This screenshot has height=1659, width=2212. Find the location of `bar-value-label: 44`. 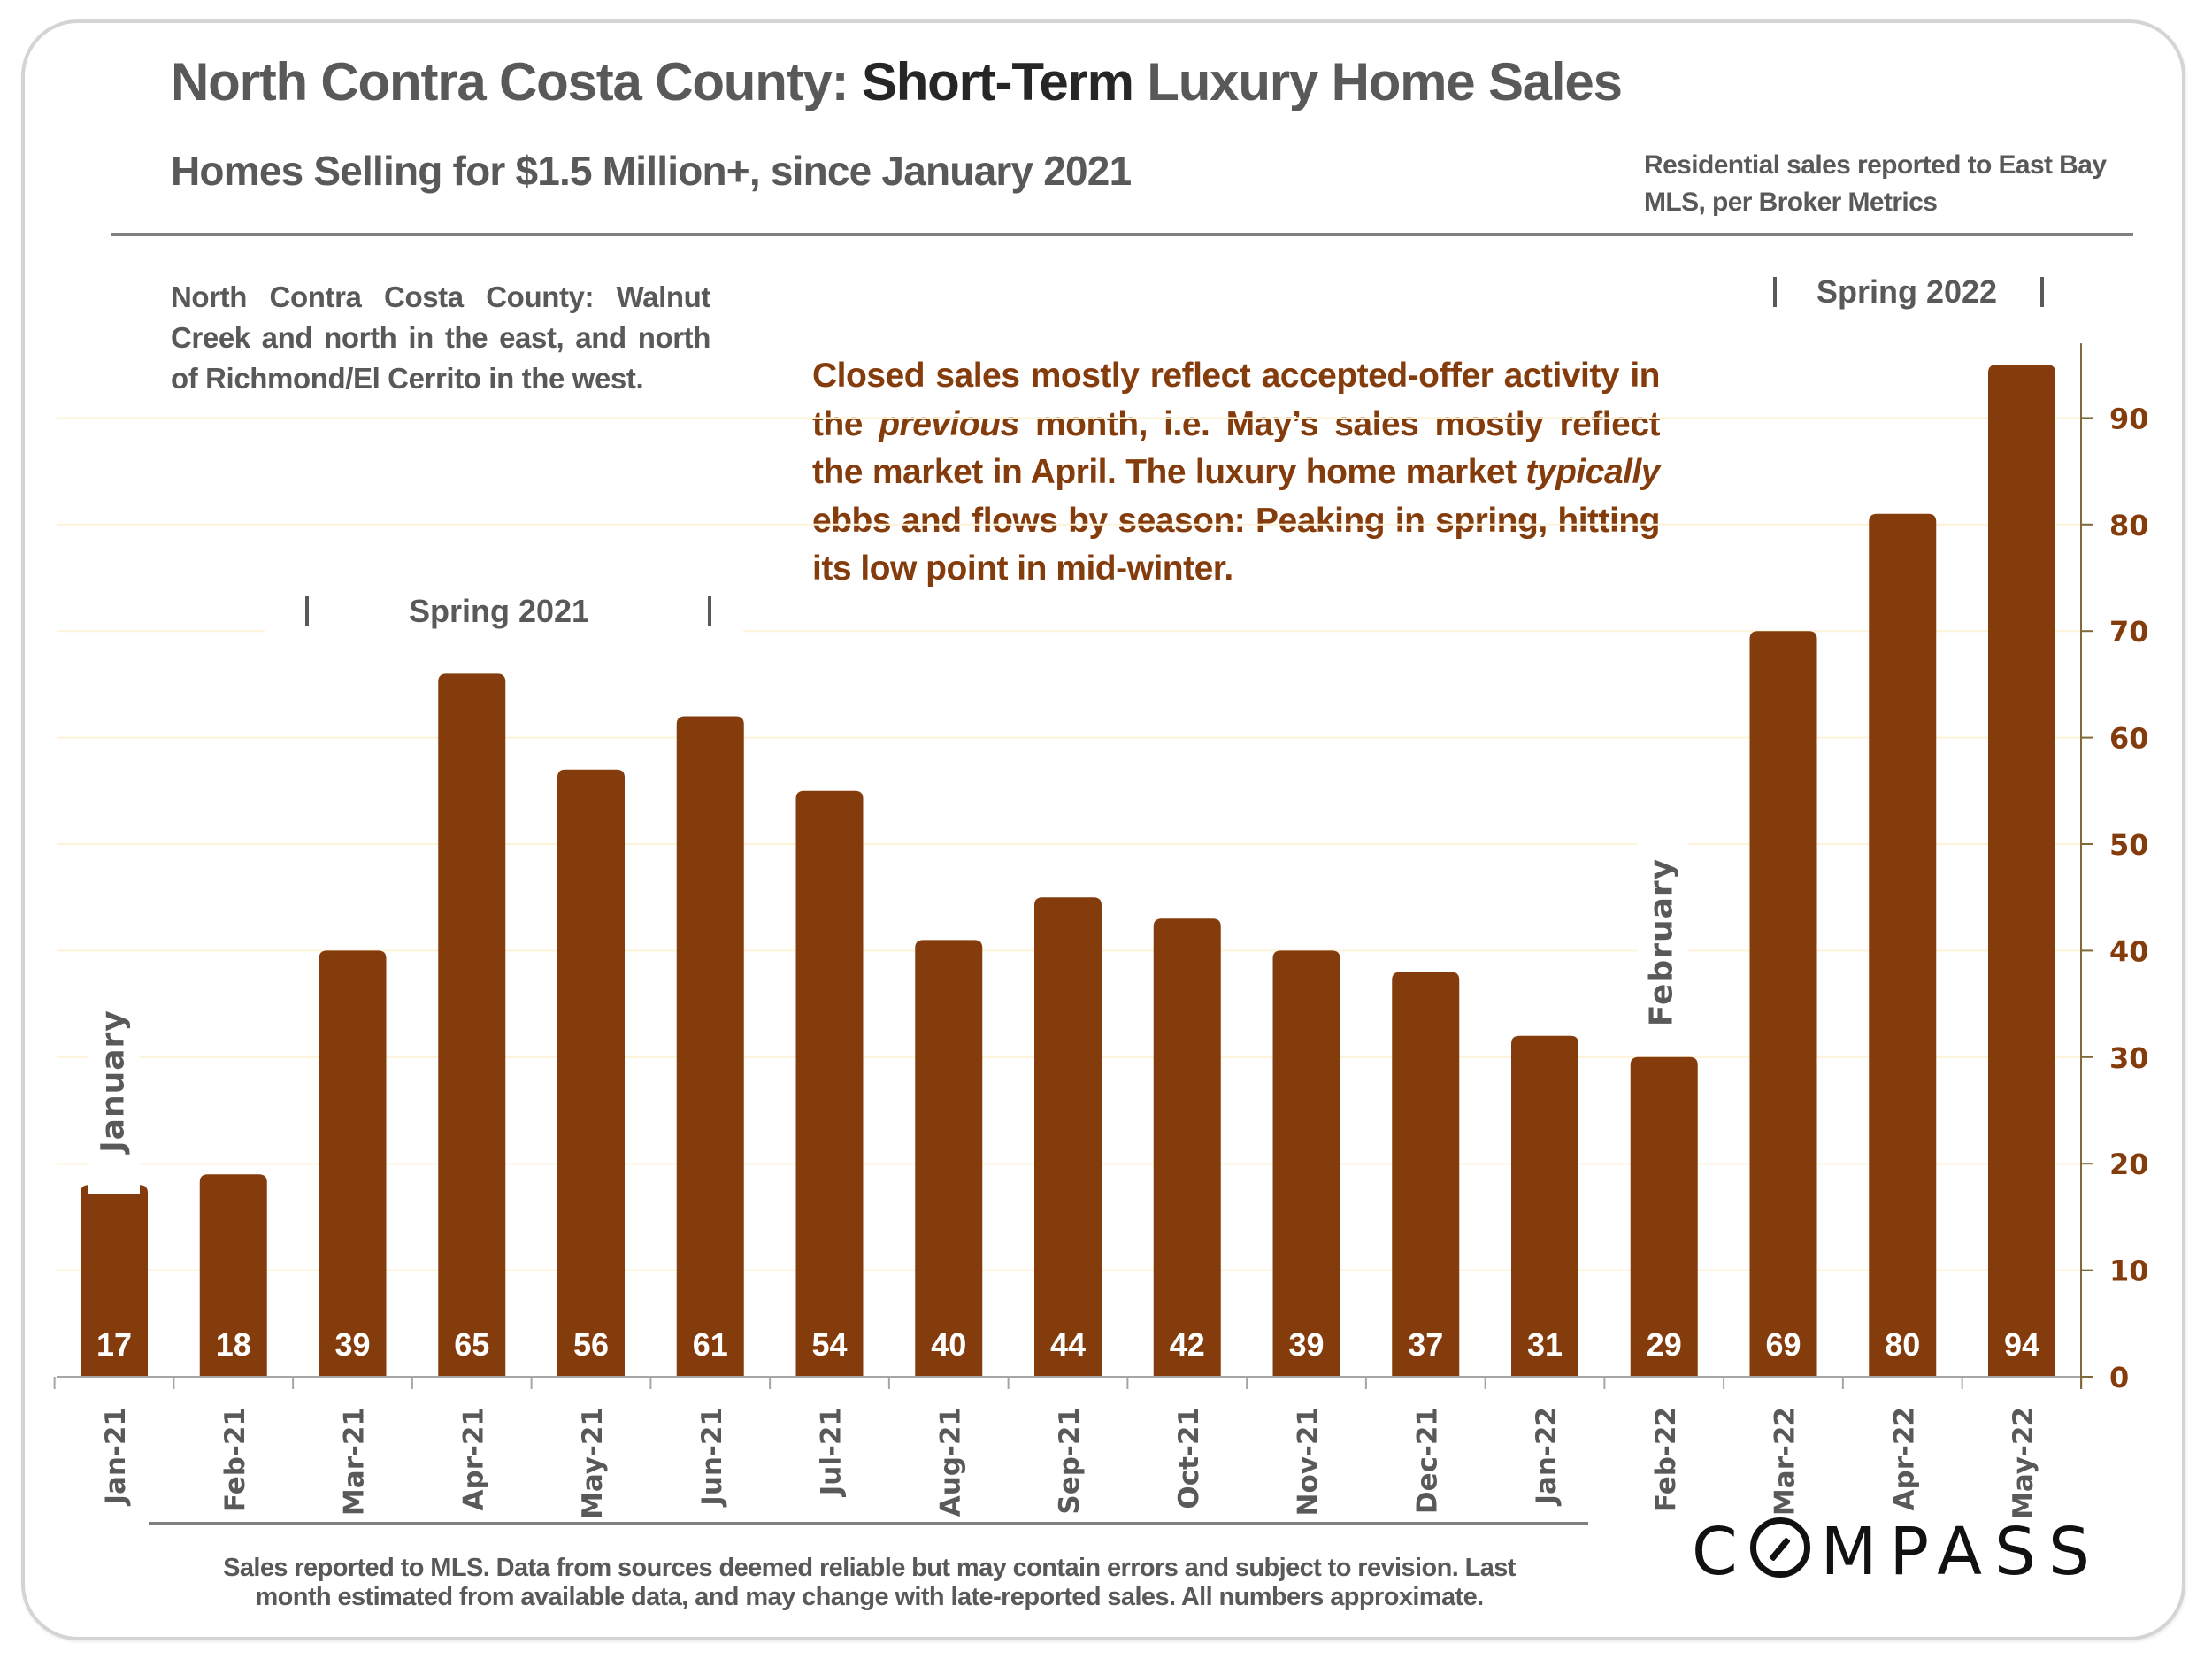

bar-value-label: 44 is located at coordinates (1068, 1345).